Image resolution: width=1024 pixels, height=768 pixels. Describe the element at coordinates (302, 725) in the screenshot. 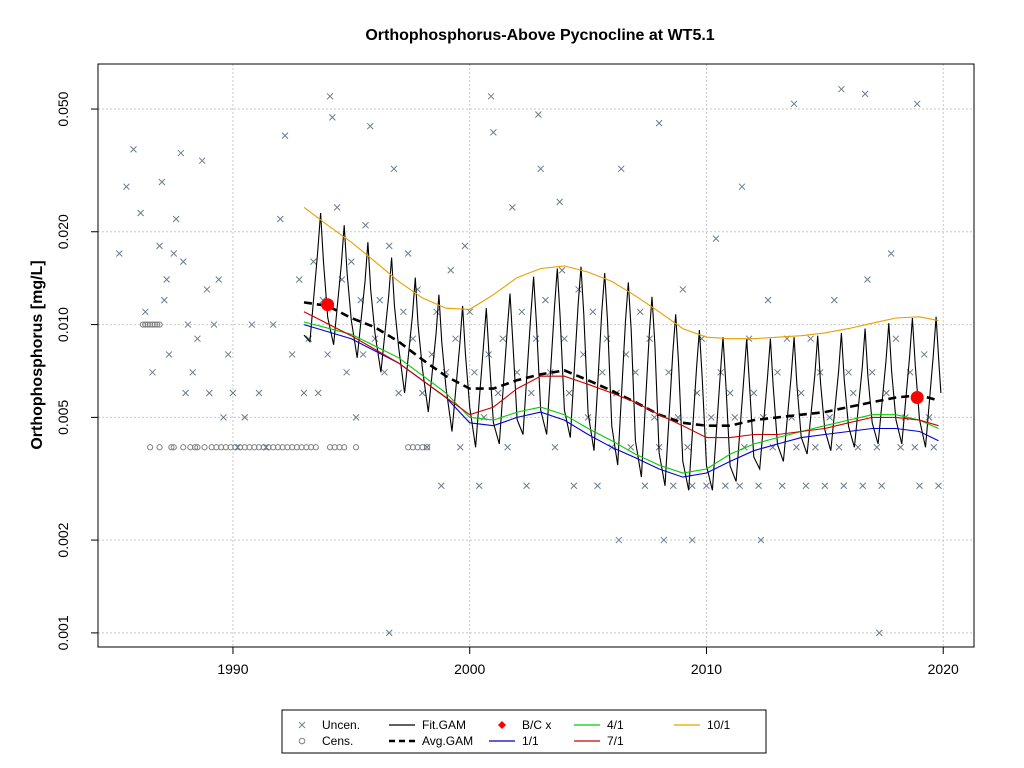

I see `legend-x-icon` at that location.